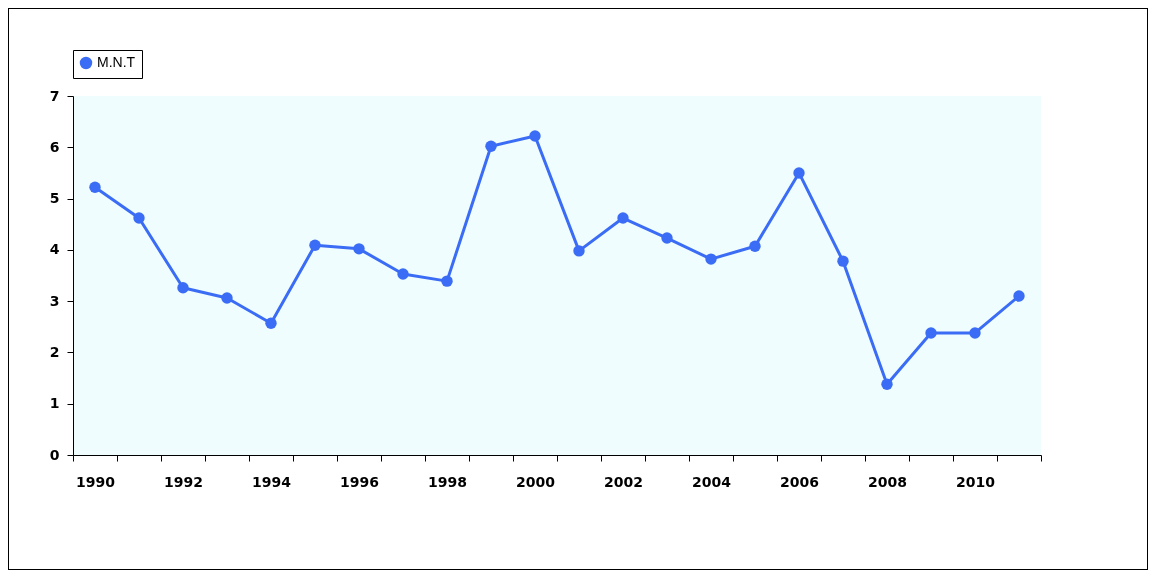 This screenshot has height=577, width=1157. I want to click on y-tick-label: 0, so click(54, 454).